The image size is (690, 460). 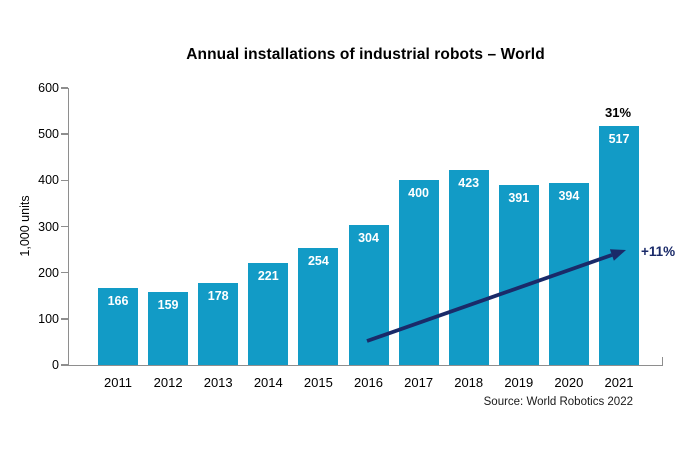 What do you see at coordinates (518, 274) in the screenshot?
I see `bar: 391` at bounding box center [518, 274].